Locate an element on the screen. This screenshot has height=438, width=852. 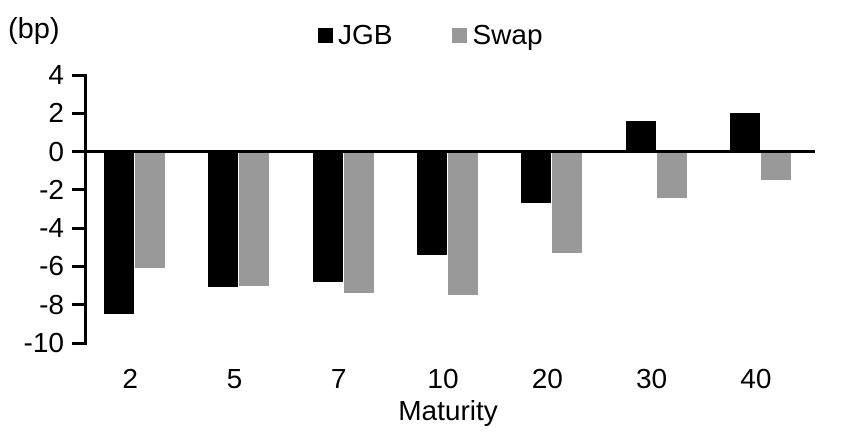
legend: JGB Swap is located at coordinates (430, 35).